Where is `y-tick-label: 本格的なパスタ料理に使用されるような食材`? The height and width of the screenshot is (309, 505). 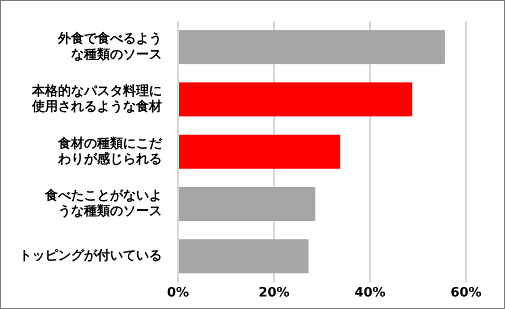 y-tick-label: 本格的なパスタ料理に使用されるような食材 is located at coordinates (96, 99).